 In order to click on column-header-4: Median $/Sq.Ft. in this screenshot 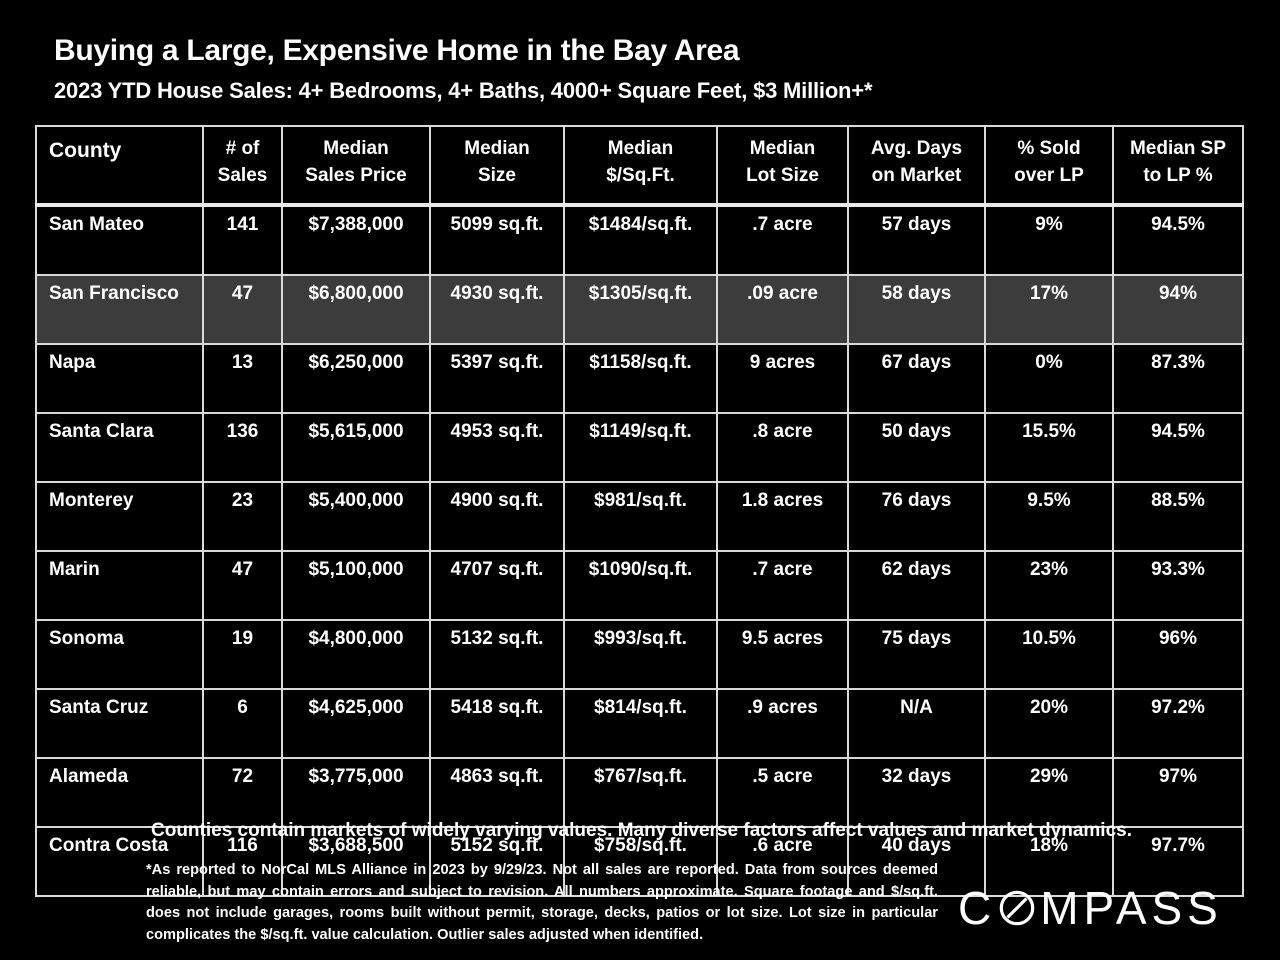, I will do `click(640, 166)`.